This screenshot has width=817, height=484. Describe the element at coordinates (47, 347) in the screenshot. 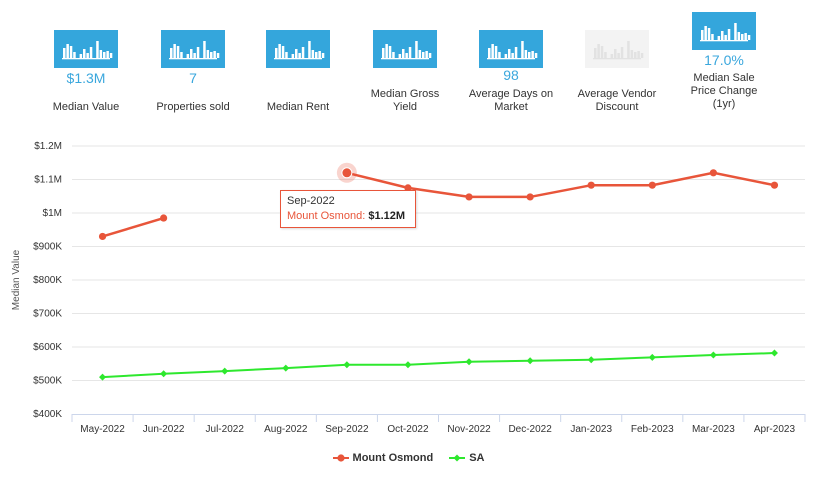

I see `y-tick-label: $600K` at that location.